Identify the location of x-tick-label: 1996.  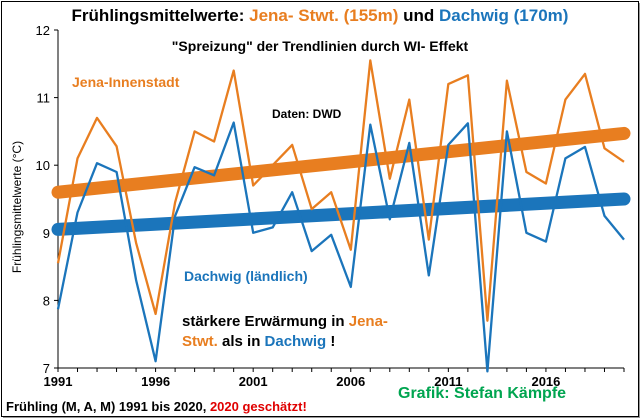
(155, 381).